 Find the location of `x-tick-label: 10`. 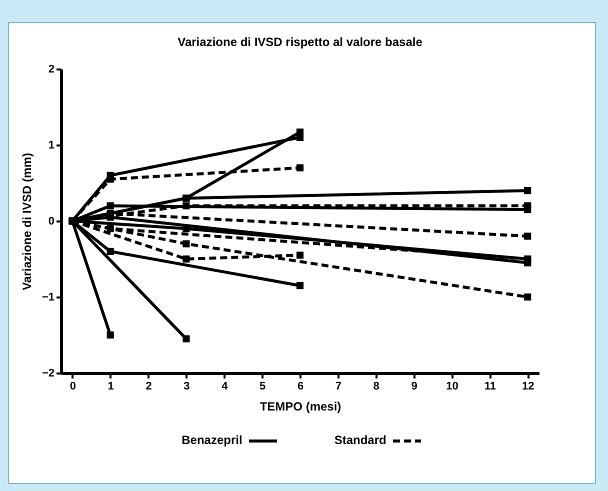

x-tick-label: 10 is located at coordinates (452, 386).